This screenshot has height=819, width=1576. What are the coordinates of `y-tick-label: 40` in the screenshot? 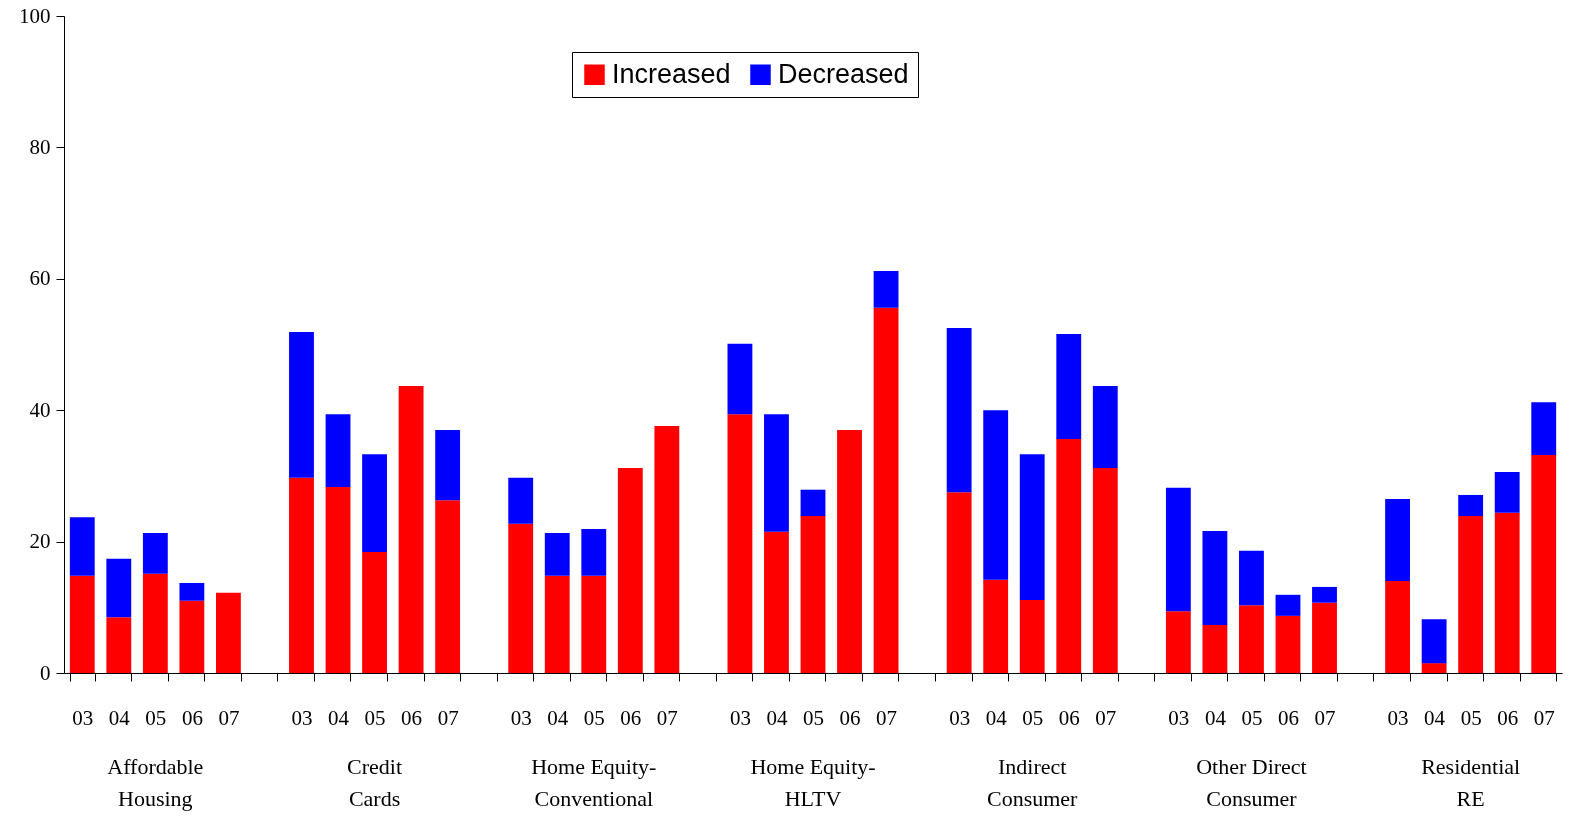 It's located at (40, 409).